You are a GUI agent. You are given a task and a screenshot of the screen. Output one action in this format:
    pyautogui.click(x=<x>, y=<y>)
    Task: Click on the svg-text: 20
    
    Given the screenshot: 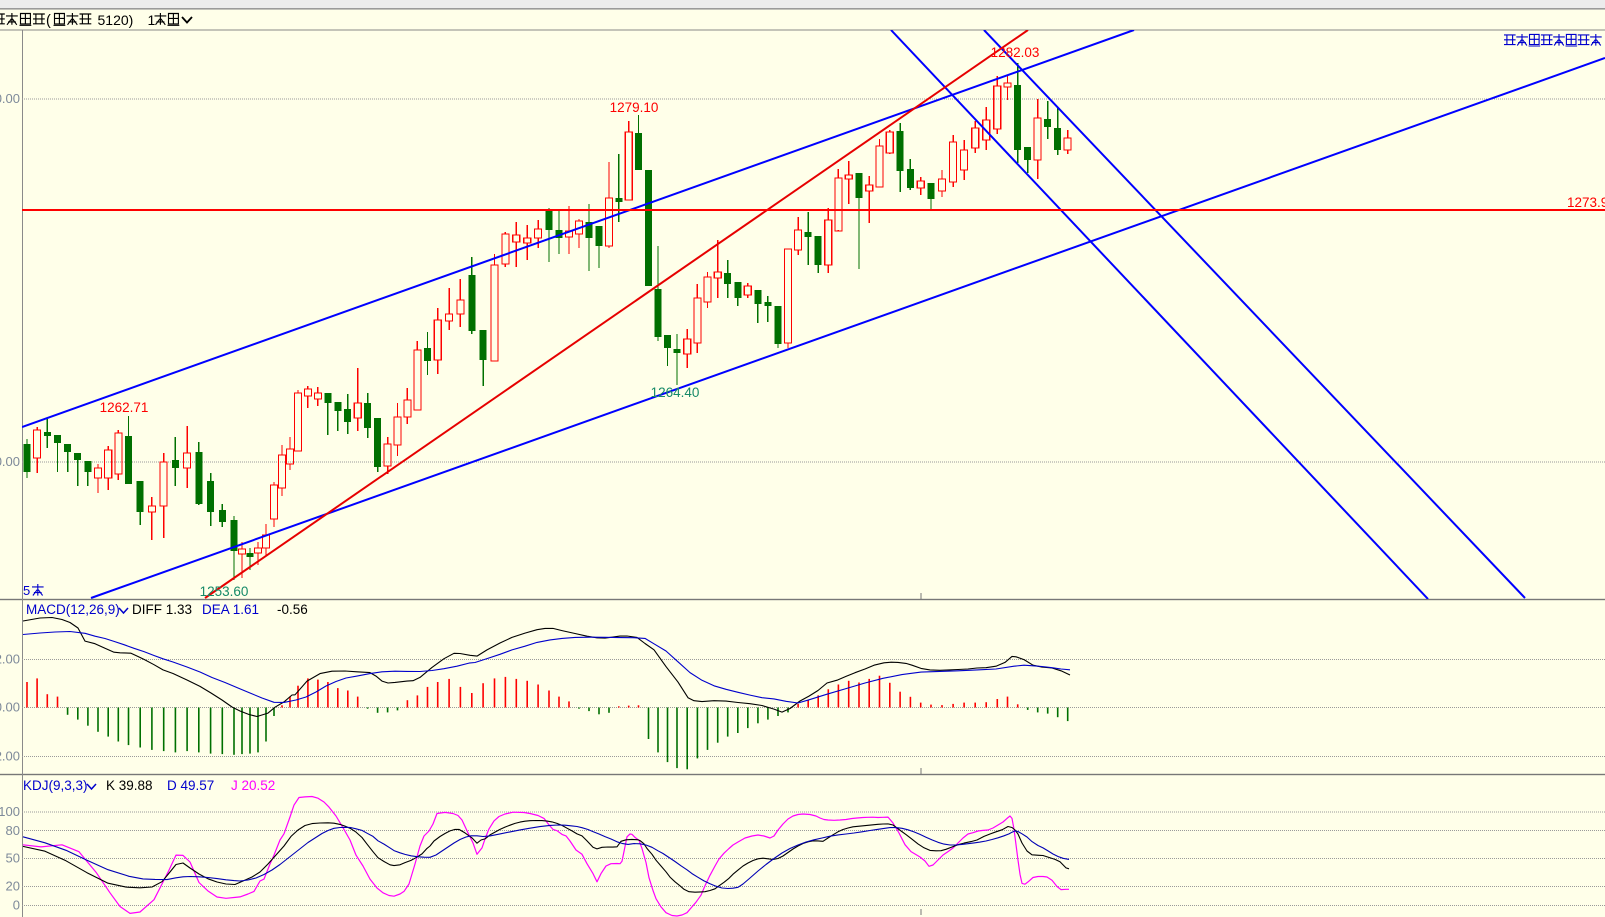 What is the action you would take?
    pyautogui.click(x=13, y=886)
    